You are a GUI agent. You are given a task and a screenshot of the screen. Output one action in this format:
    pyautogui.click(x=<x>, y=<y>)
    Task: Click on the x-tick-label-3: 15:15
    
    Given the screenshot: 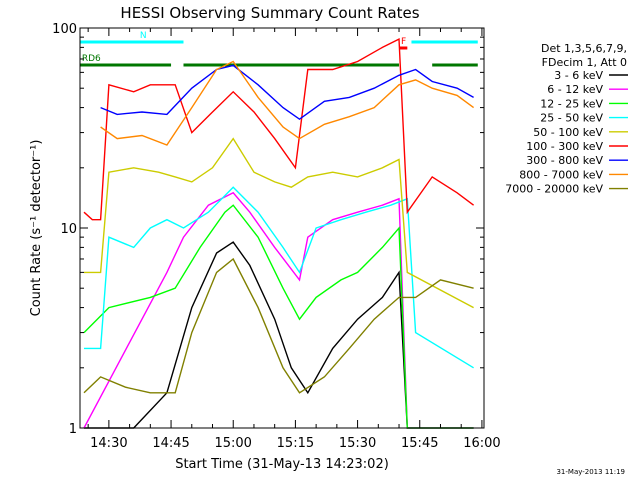 What is the action you would take?
    pyautogui.click(x=295, y=443)
    